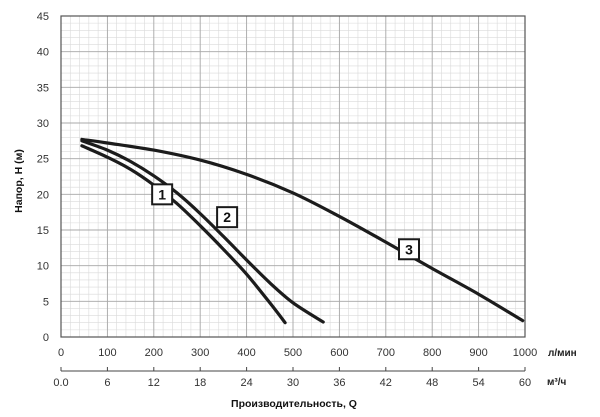 The width and height of the screenshot is (600, 417). Describe the element at coordinates (339, 353) in the screenshot. I see `x-tick-label: 600` at that location.